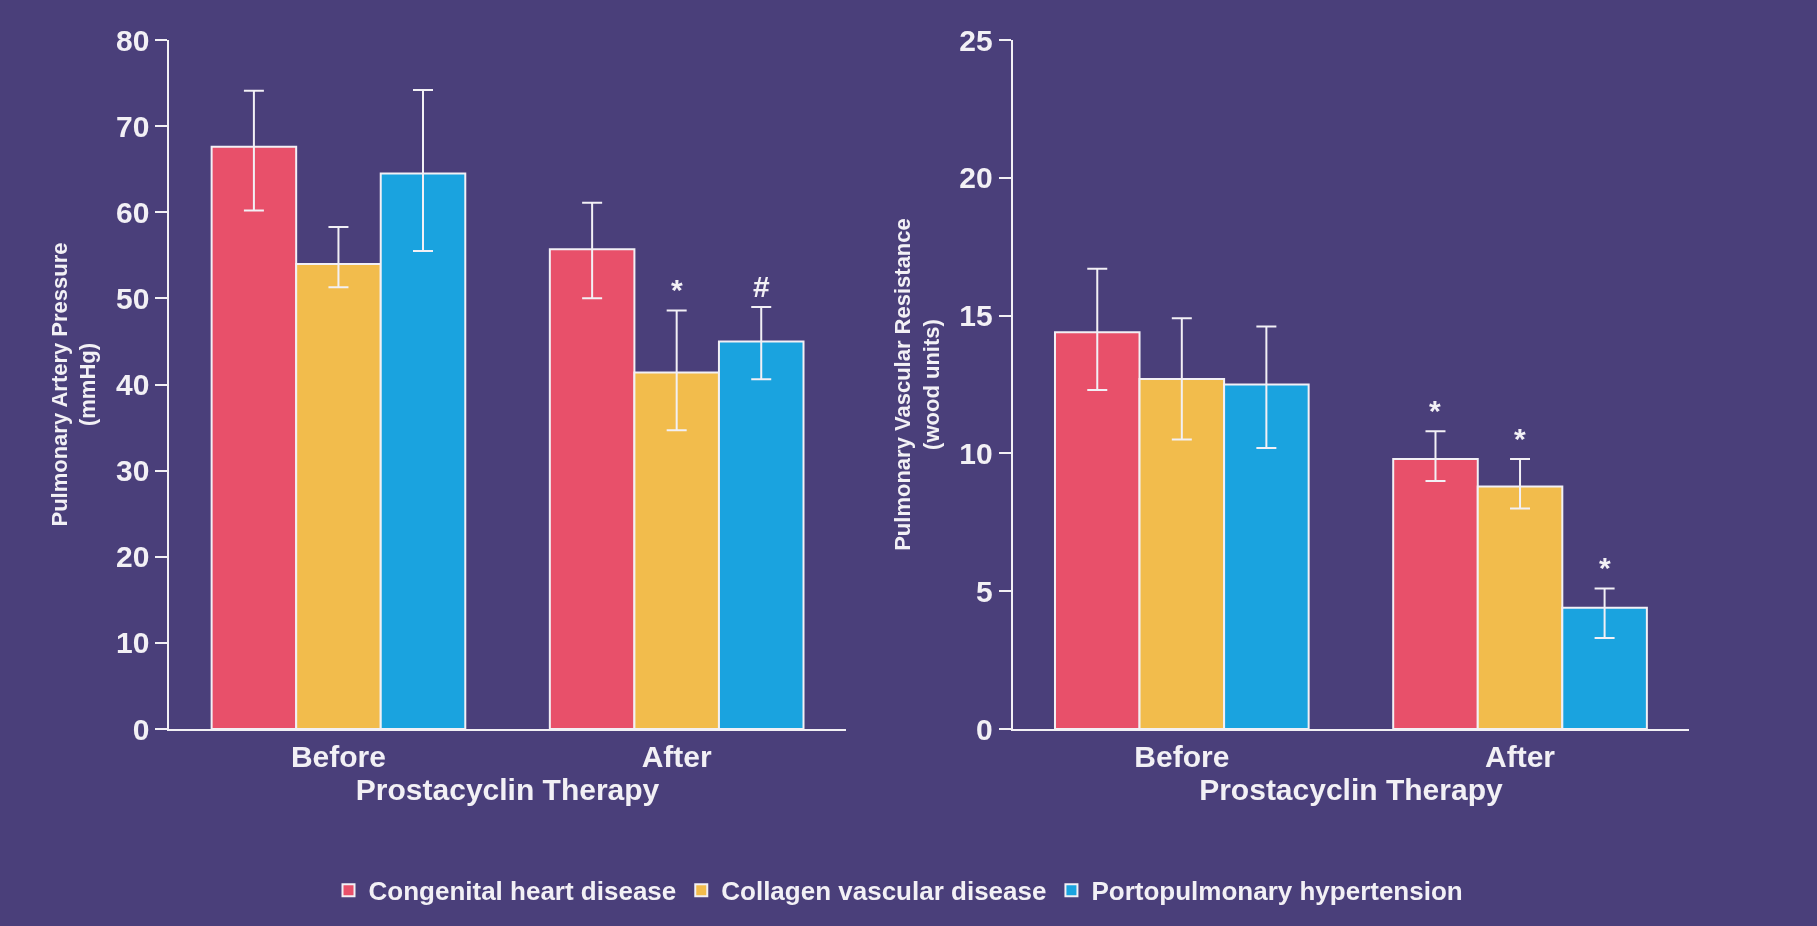  Describe the element at coordinates (917, 384) in the screenshot. I see `y-axis-title: Pulmonary Vascular Resistance (wood units)` at that location.